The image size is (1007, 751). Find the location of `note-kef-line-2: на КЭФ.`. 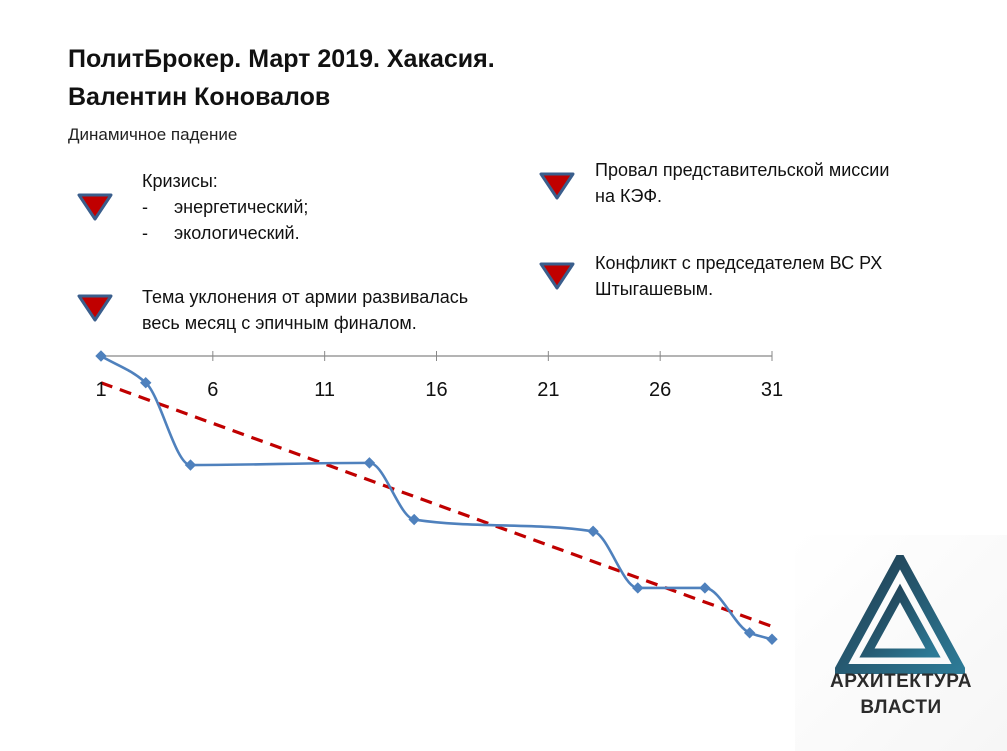

note-kef-line-2: на КЭФ. is located at coordinates (629, 196).